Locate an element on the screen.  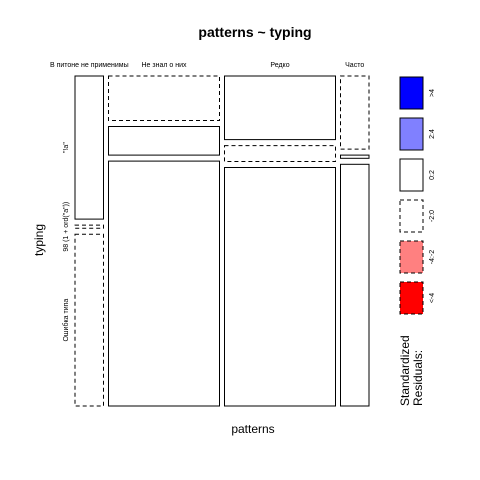
row-headers: "!a" 98 (1 + ord("a")) Ошибка типа is located at coordinates (66, 242).